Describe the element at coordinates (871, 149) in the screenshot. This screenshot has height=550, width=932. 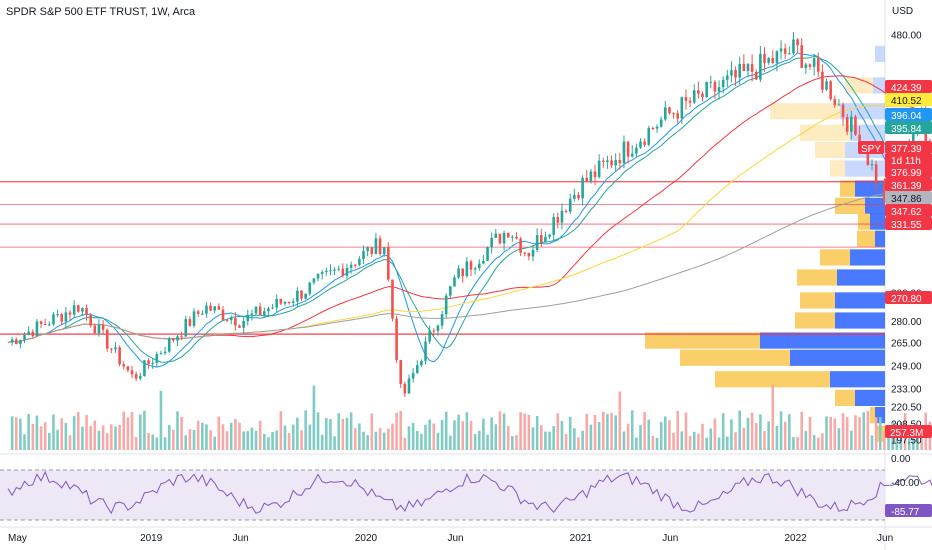
I see `symbol-tag-text: SPY` at that location.